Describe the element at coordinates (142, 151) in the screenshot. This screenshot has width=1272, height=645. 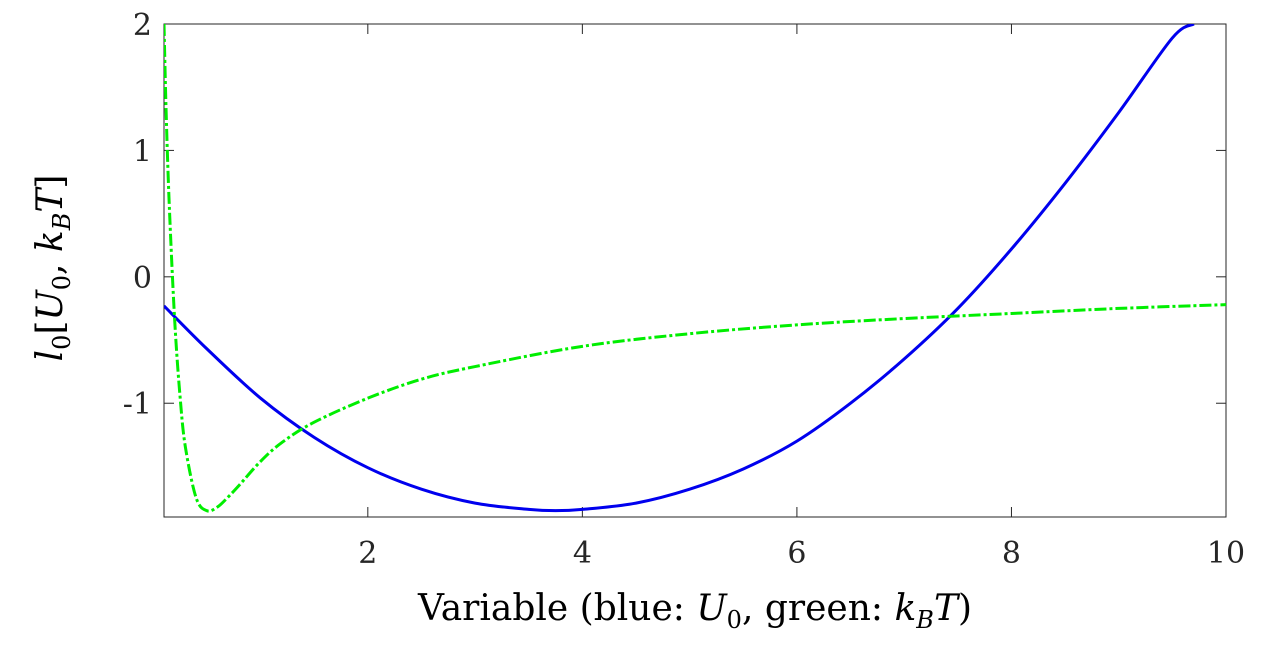
I see `y-tick-label: 1` at that location.